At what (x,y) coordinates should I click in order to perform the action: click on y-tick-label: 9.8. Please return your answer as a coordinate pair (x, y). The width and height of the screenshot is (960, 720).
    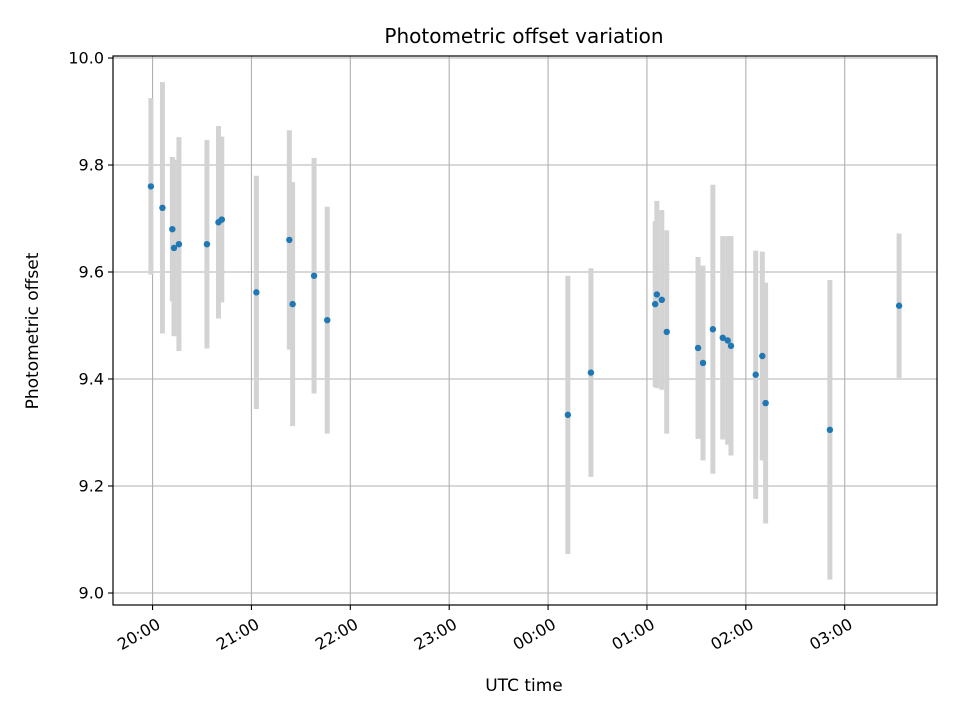
    Looking at the image, I should click on (91, 165).